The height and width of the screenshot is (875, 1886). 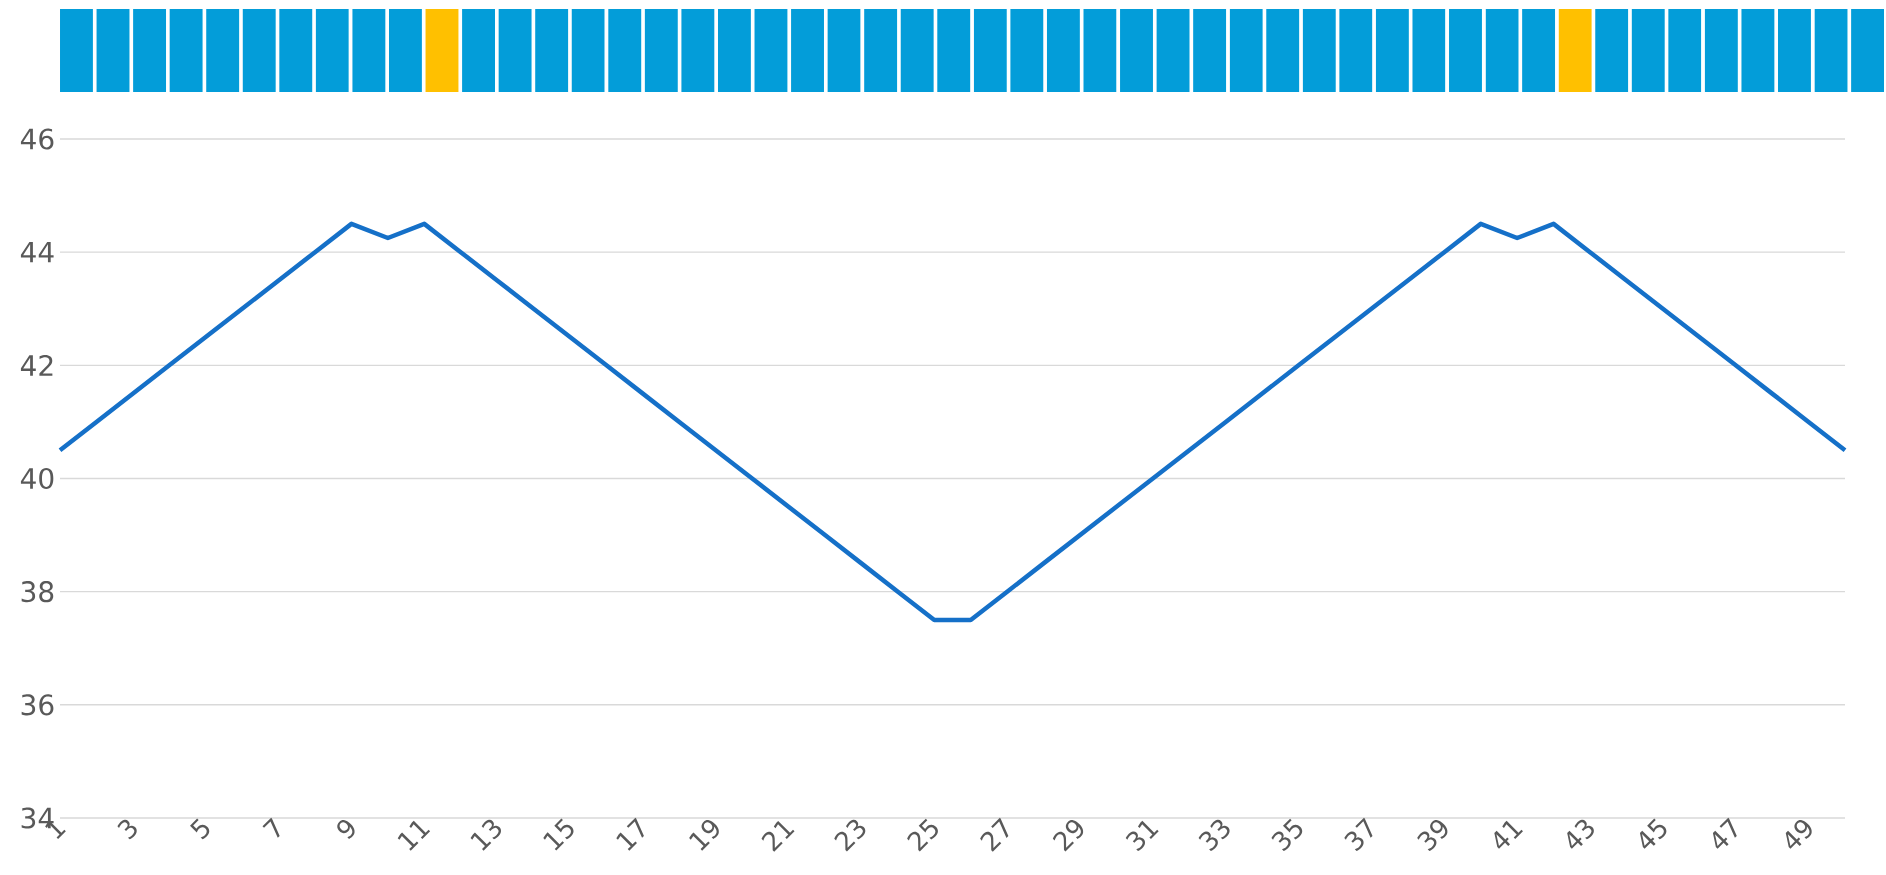 What do you see at coordinates (1432, 836) in the screenshot?
I see `x-tick-label: 39` at bounding box center [1432, 836].